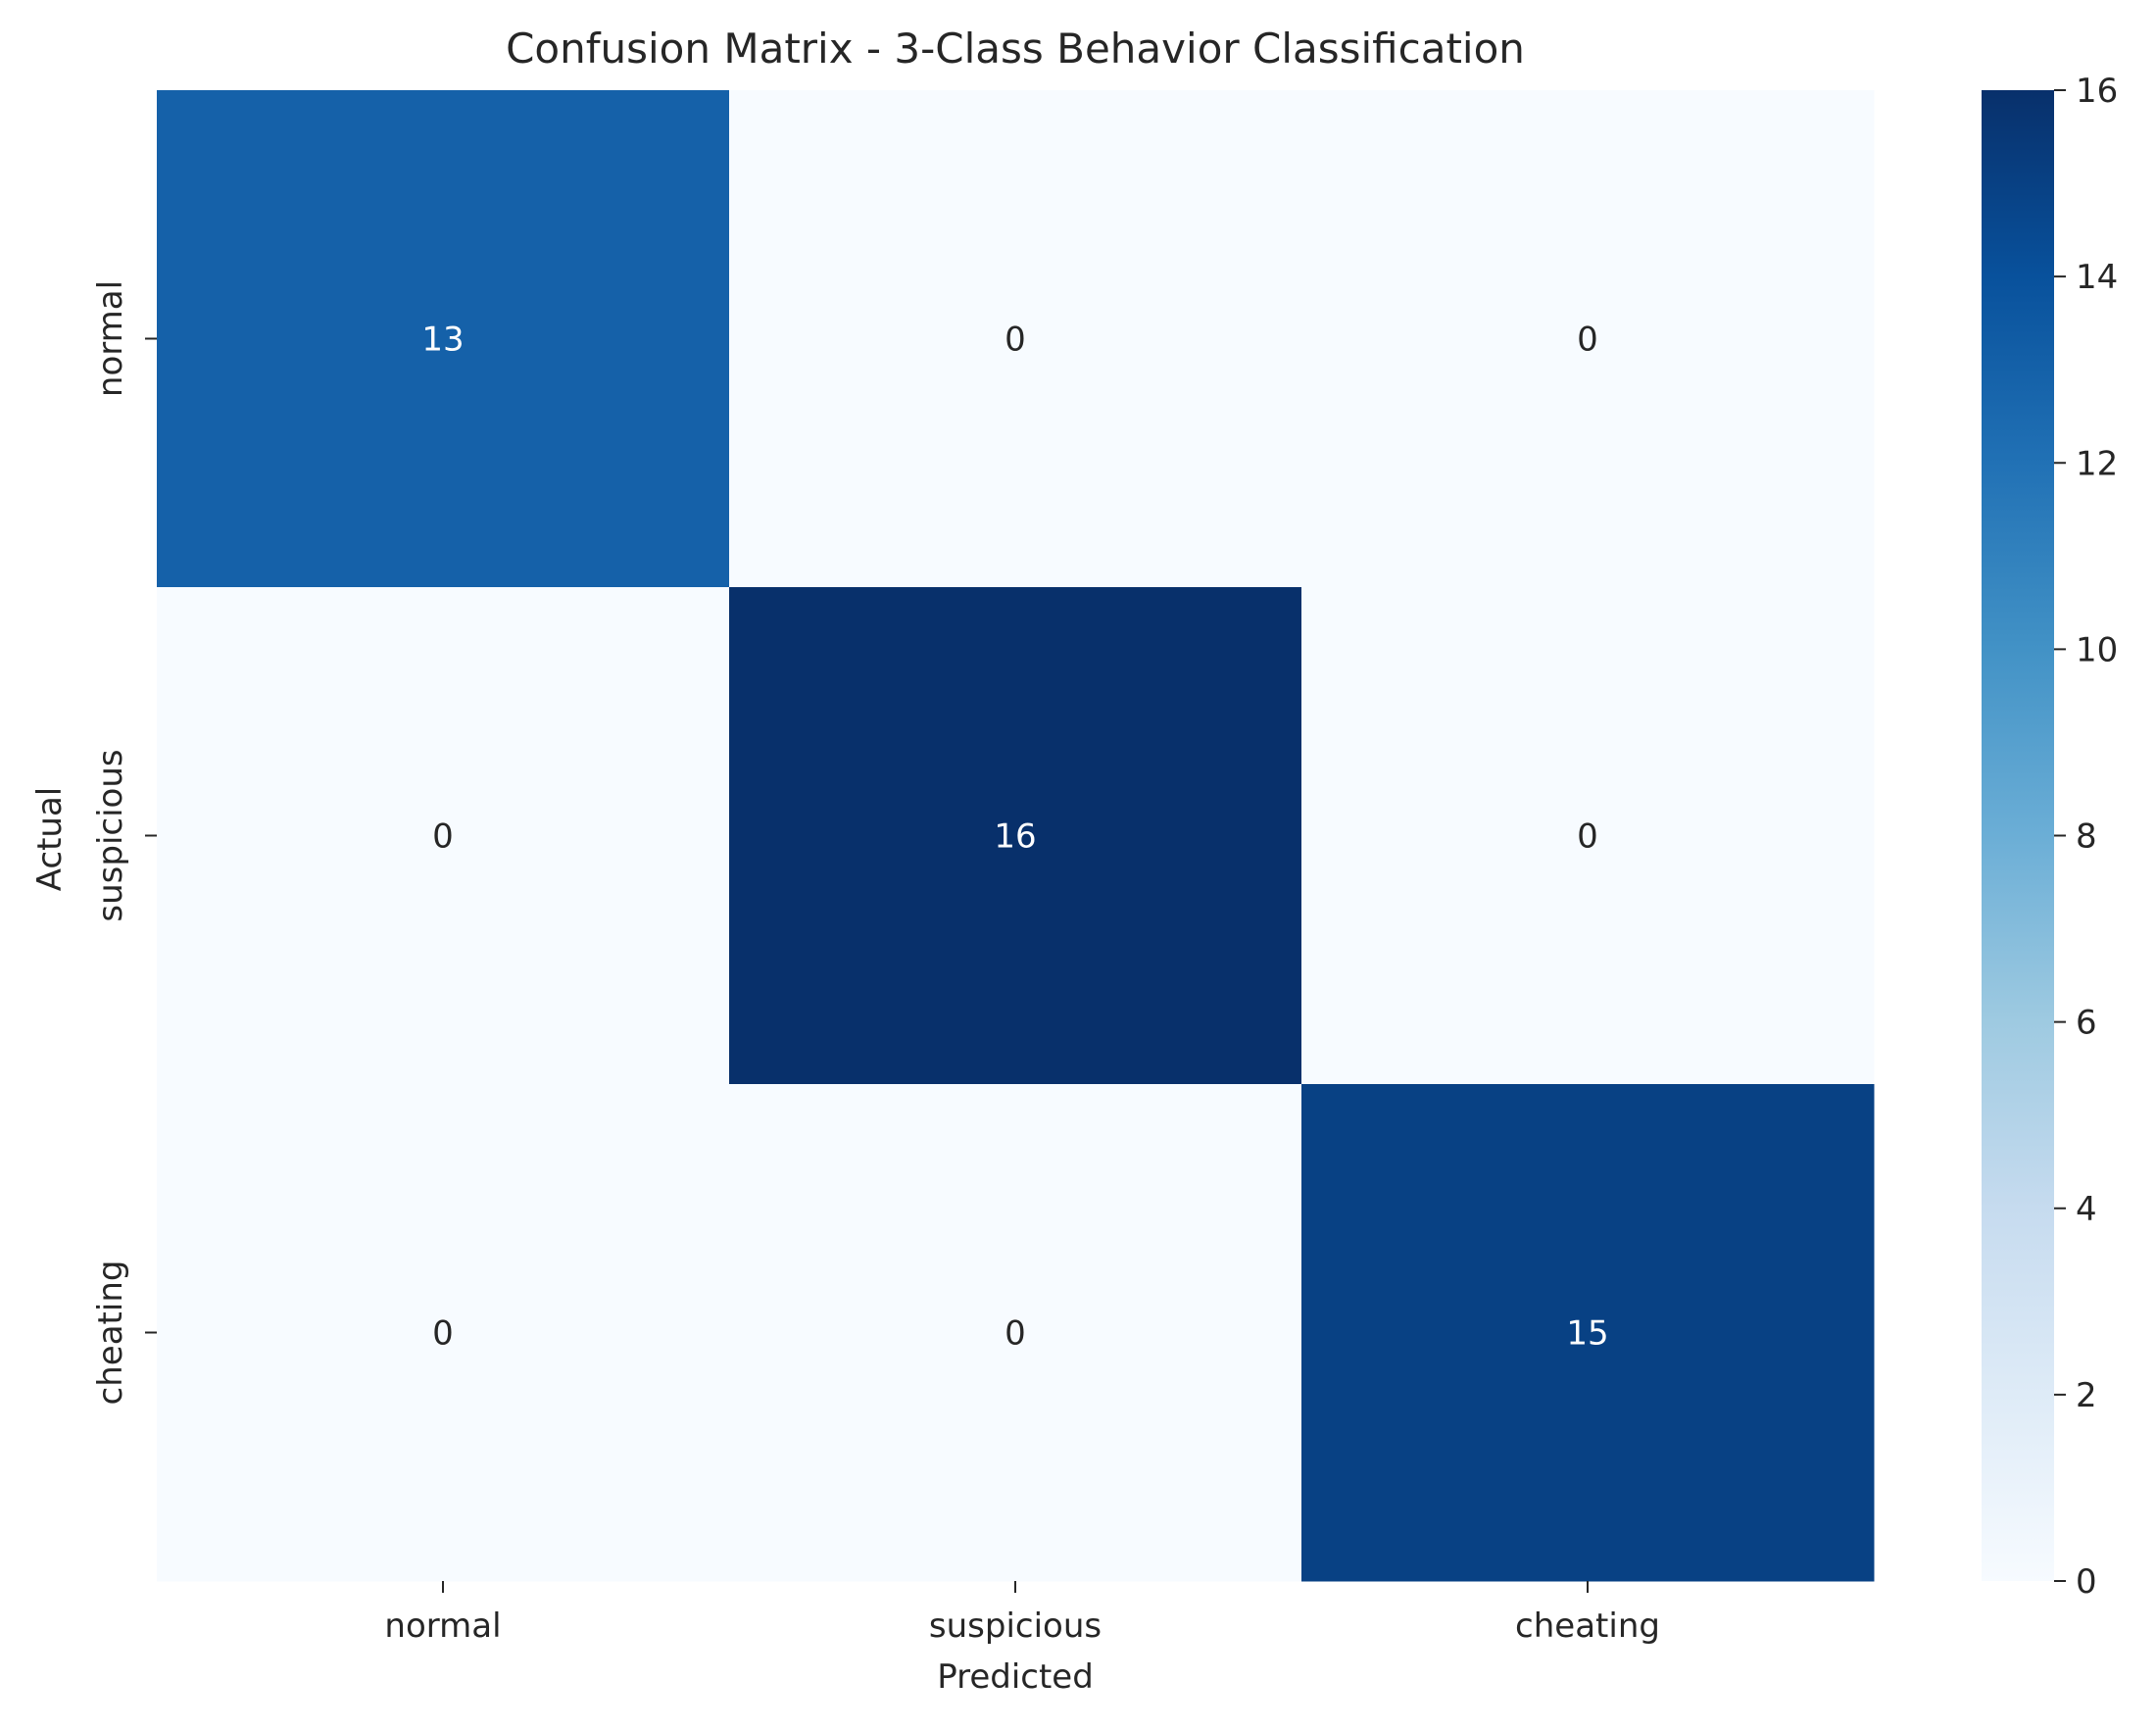  I want to click on cell-value-label: 15, so click(1587, 1334).